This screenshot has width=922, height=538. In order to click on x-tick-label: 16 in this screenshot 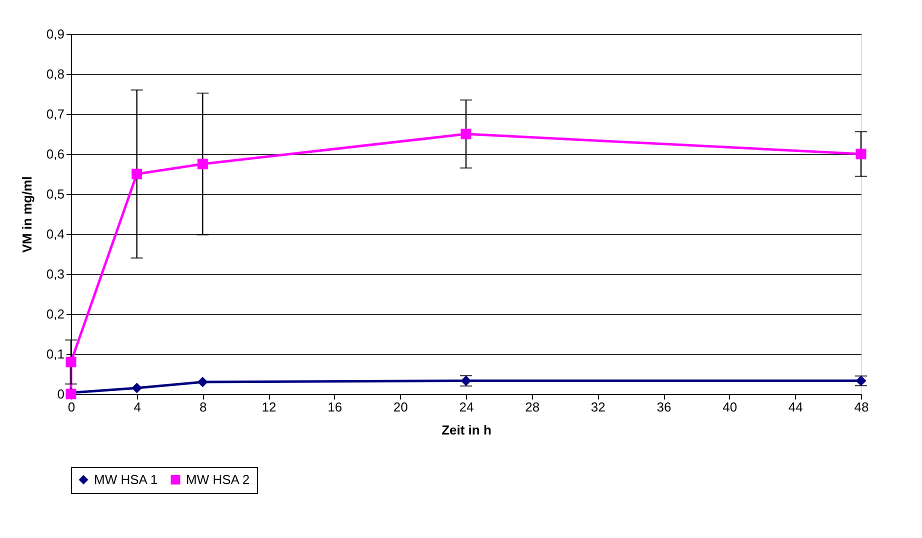, I will do `click(335, 407)`.